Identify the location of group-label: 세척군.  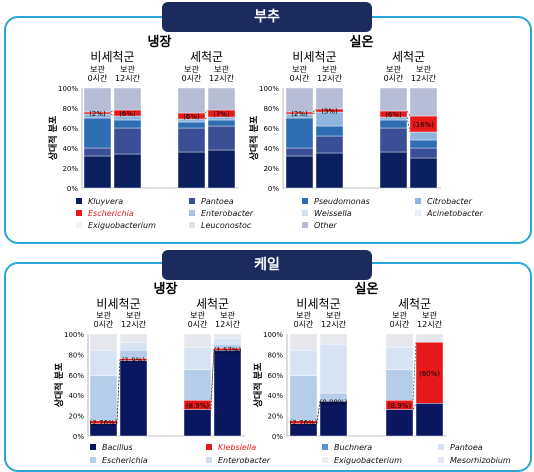
(206, 57).